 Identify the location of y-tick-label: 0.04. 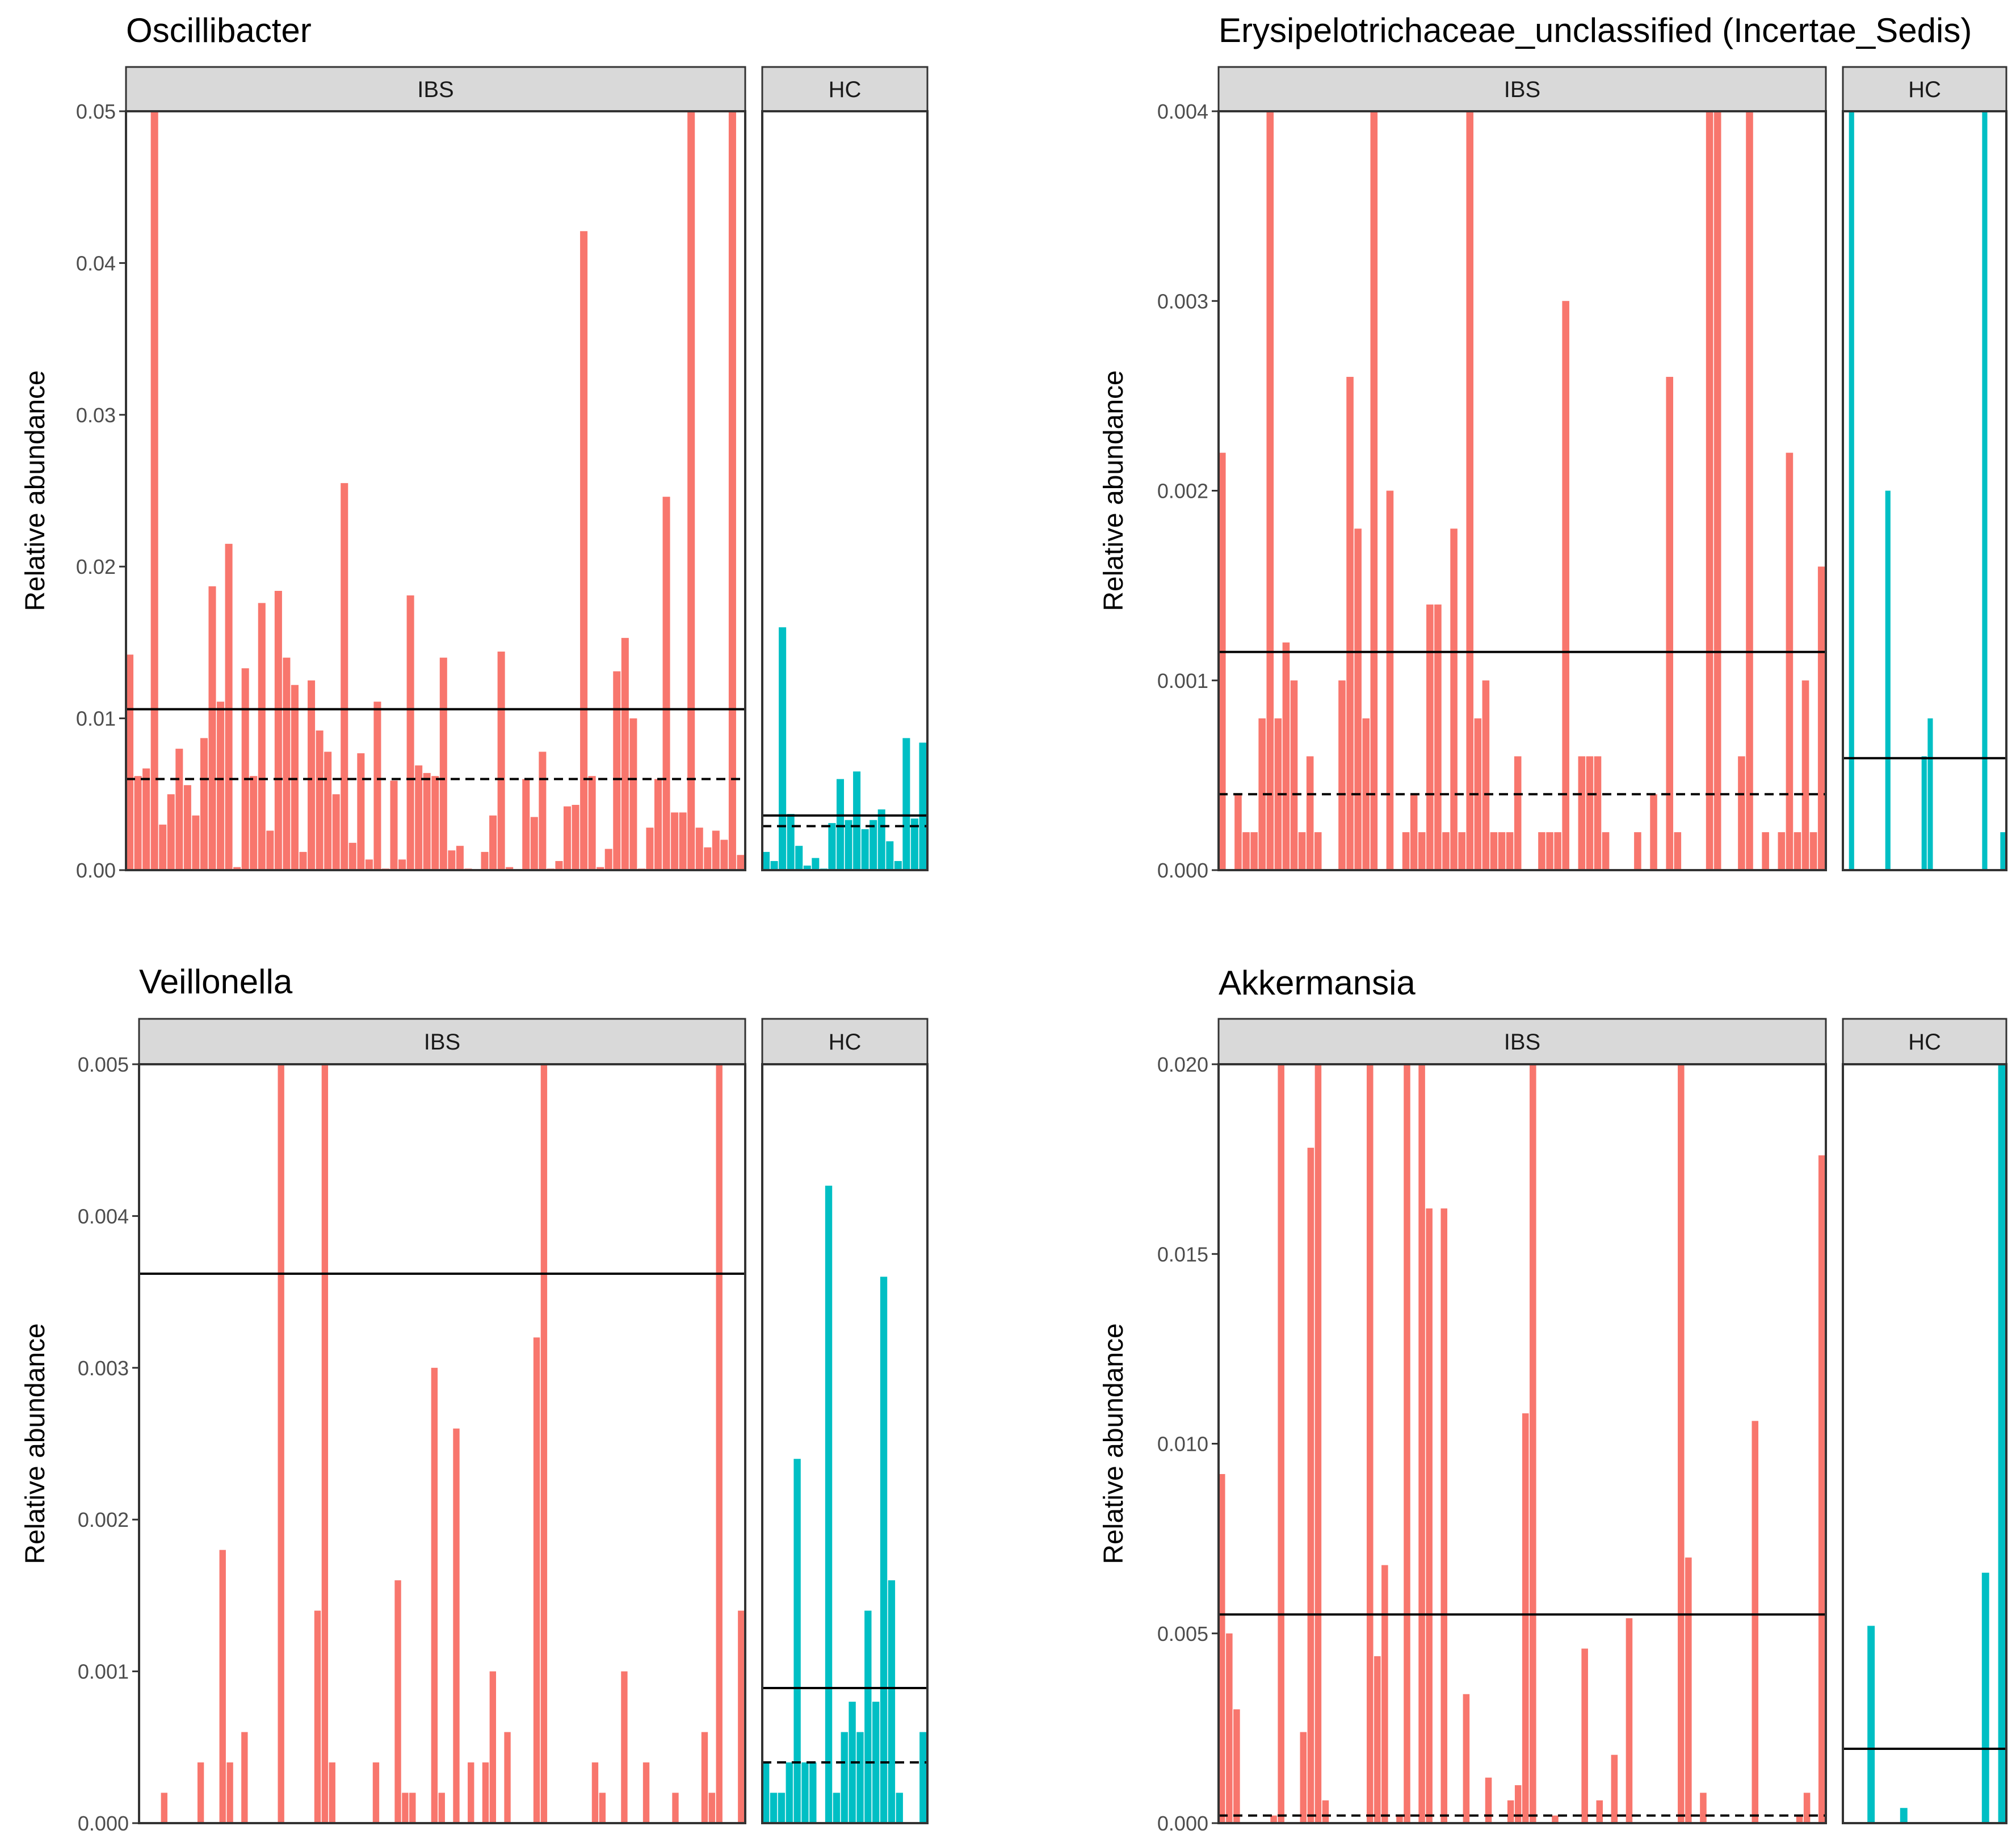
(96, 263).